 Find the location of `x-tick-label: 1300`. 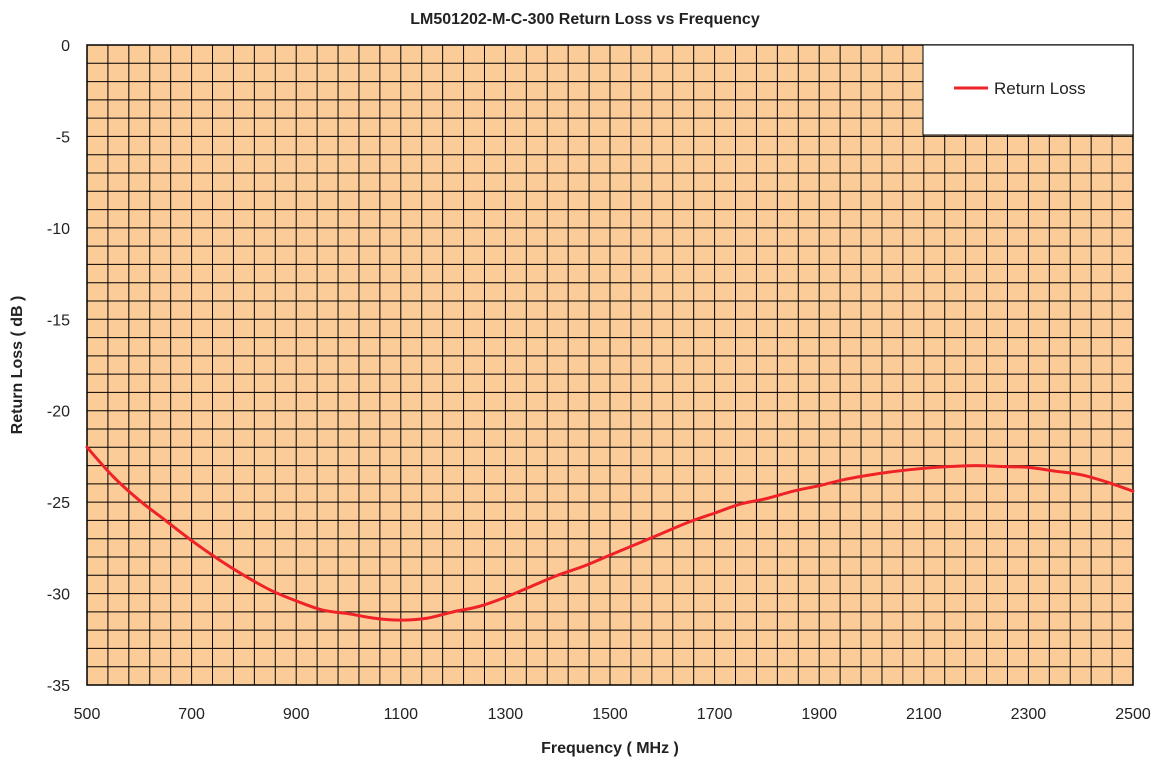

x-tick-label: 1300 is located at coordinates (506, 714).